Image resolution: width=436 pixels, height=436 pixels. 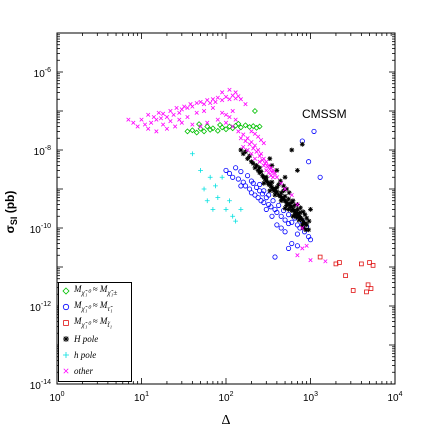 I want to click on x-tick-label-2: 10², so click(x=225, y=397).